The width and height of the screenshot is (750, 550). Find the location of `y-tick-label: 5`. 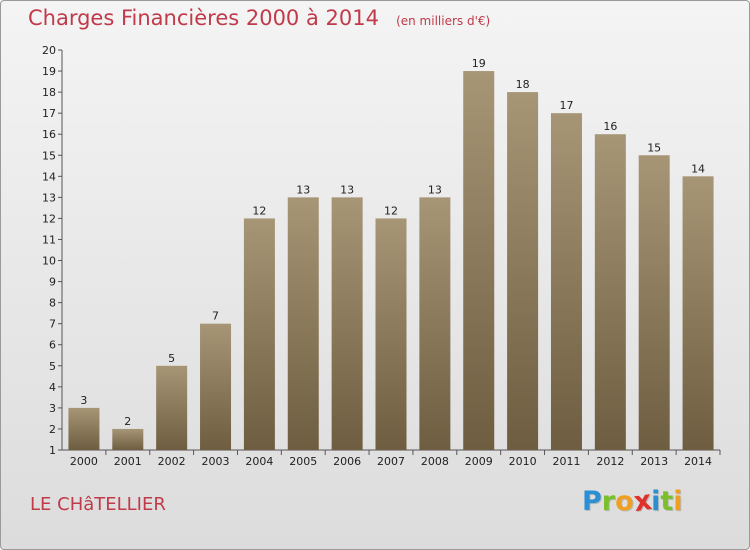

y-tick-label: 5 is located at coordinates (52, 366).